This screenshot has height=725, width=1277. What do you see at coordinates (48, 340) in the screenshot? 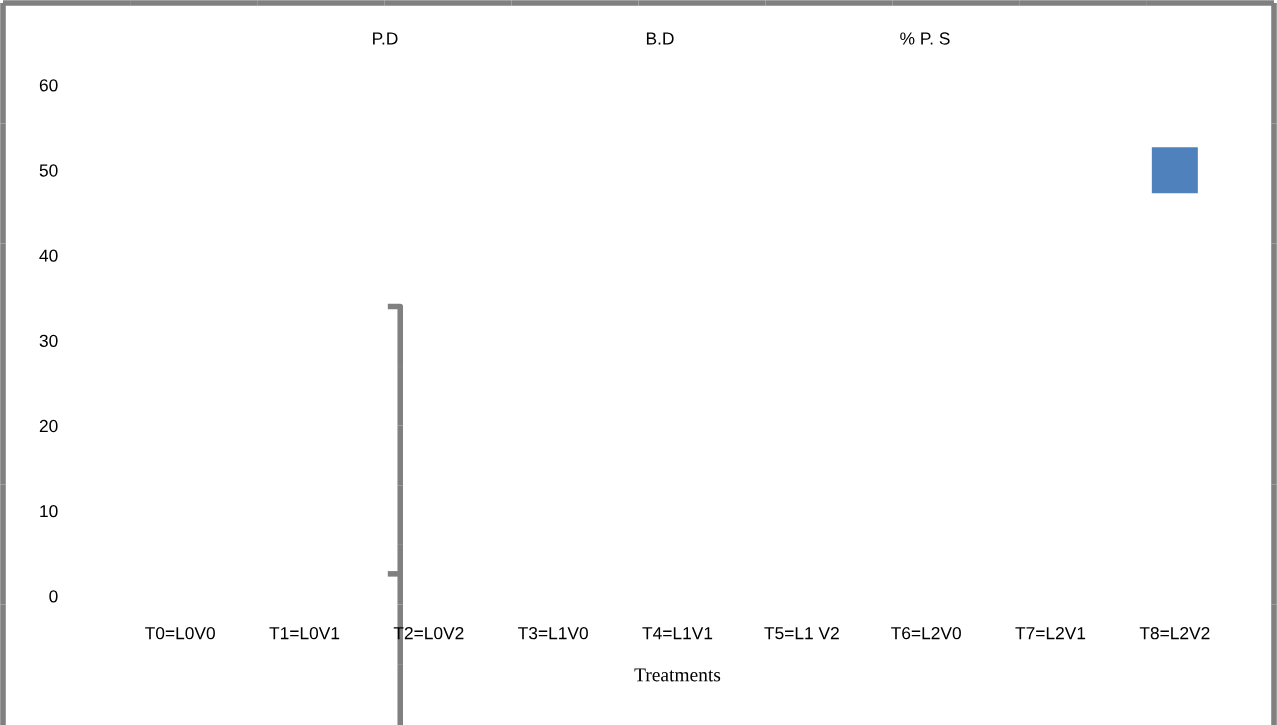
I see `y-tick-label: 30` at bounding box center [48, 340].